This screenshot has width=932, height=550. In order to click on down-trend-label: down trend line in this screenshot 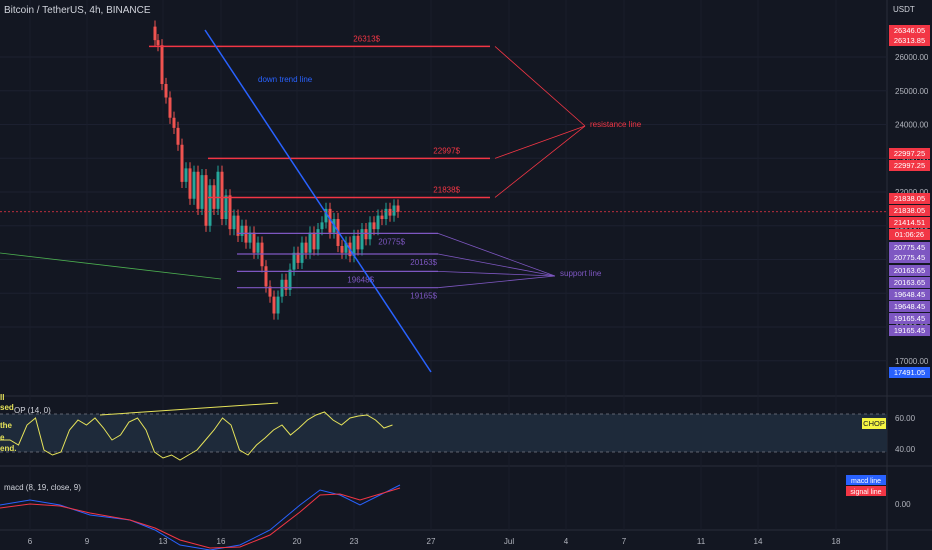, I will do `click(285, 79)`.